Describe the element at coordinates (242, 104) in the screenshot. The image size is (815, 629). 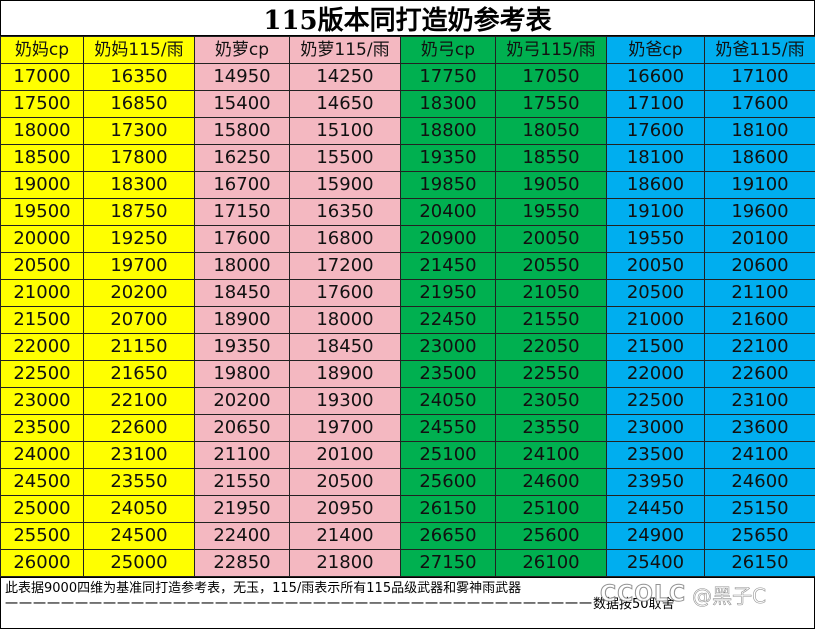
I see `table-cell: 15400` at that location.